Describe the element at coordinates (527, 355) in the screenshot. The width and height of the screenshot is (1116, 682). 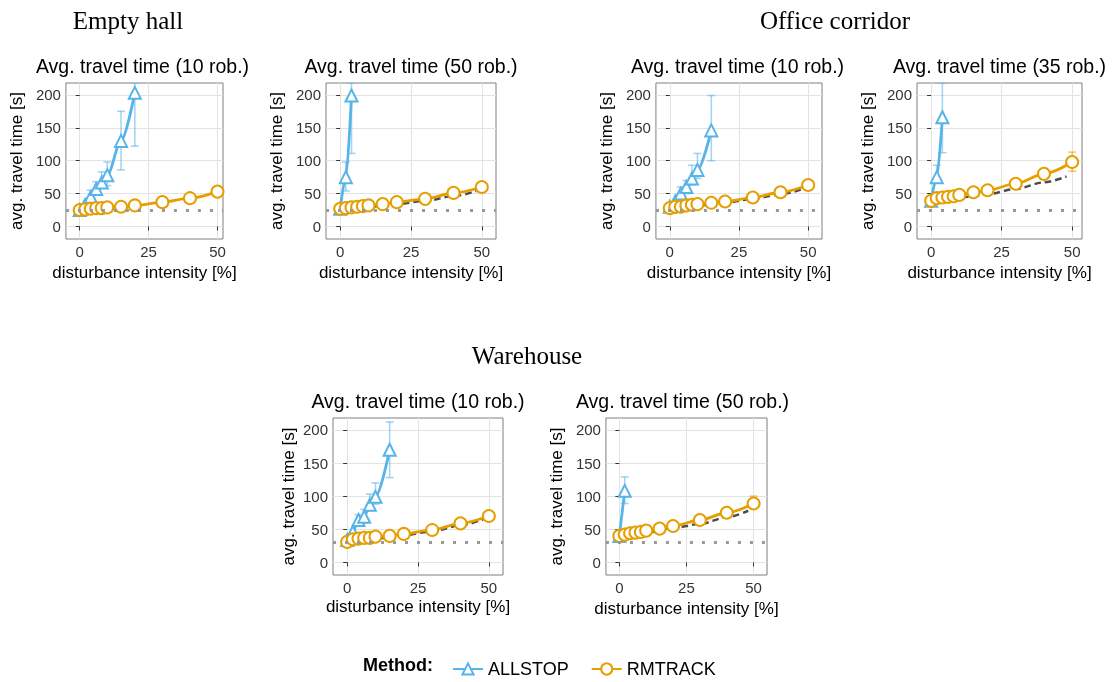
I see `text: Warehouse` at that location.